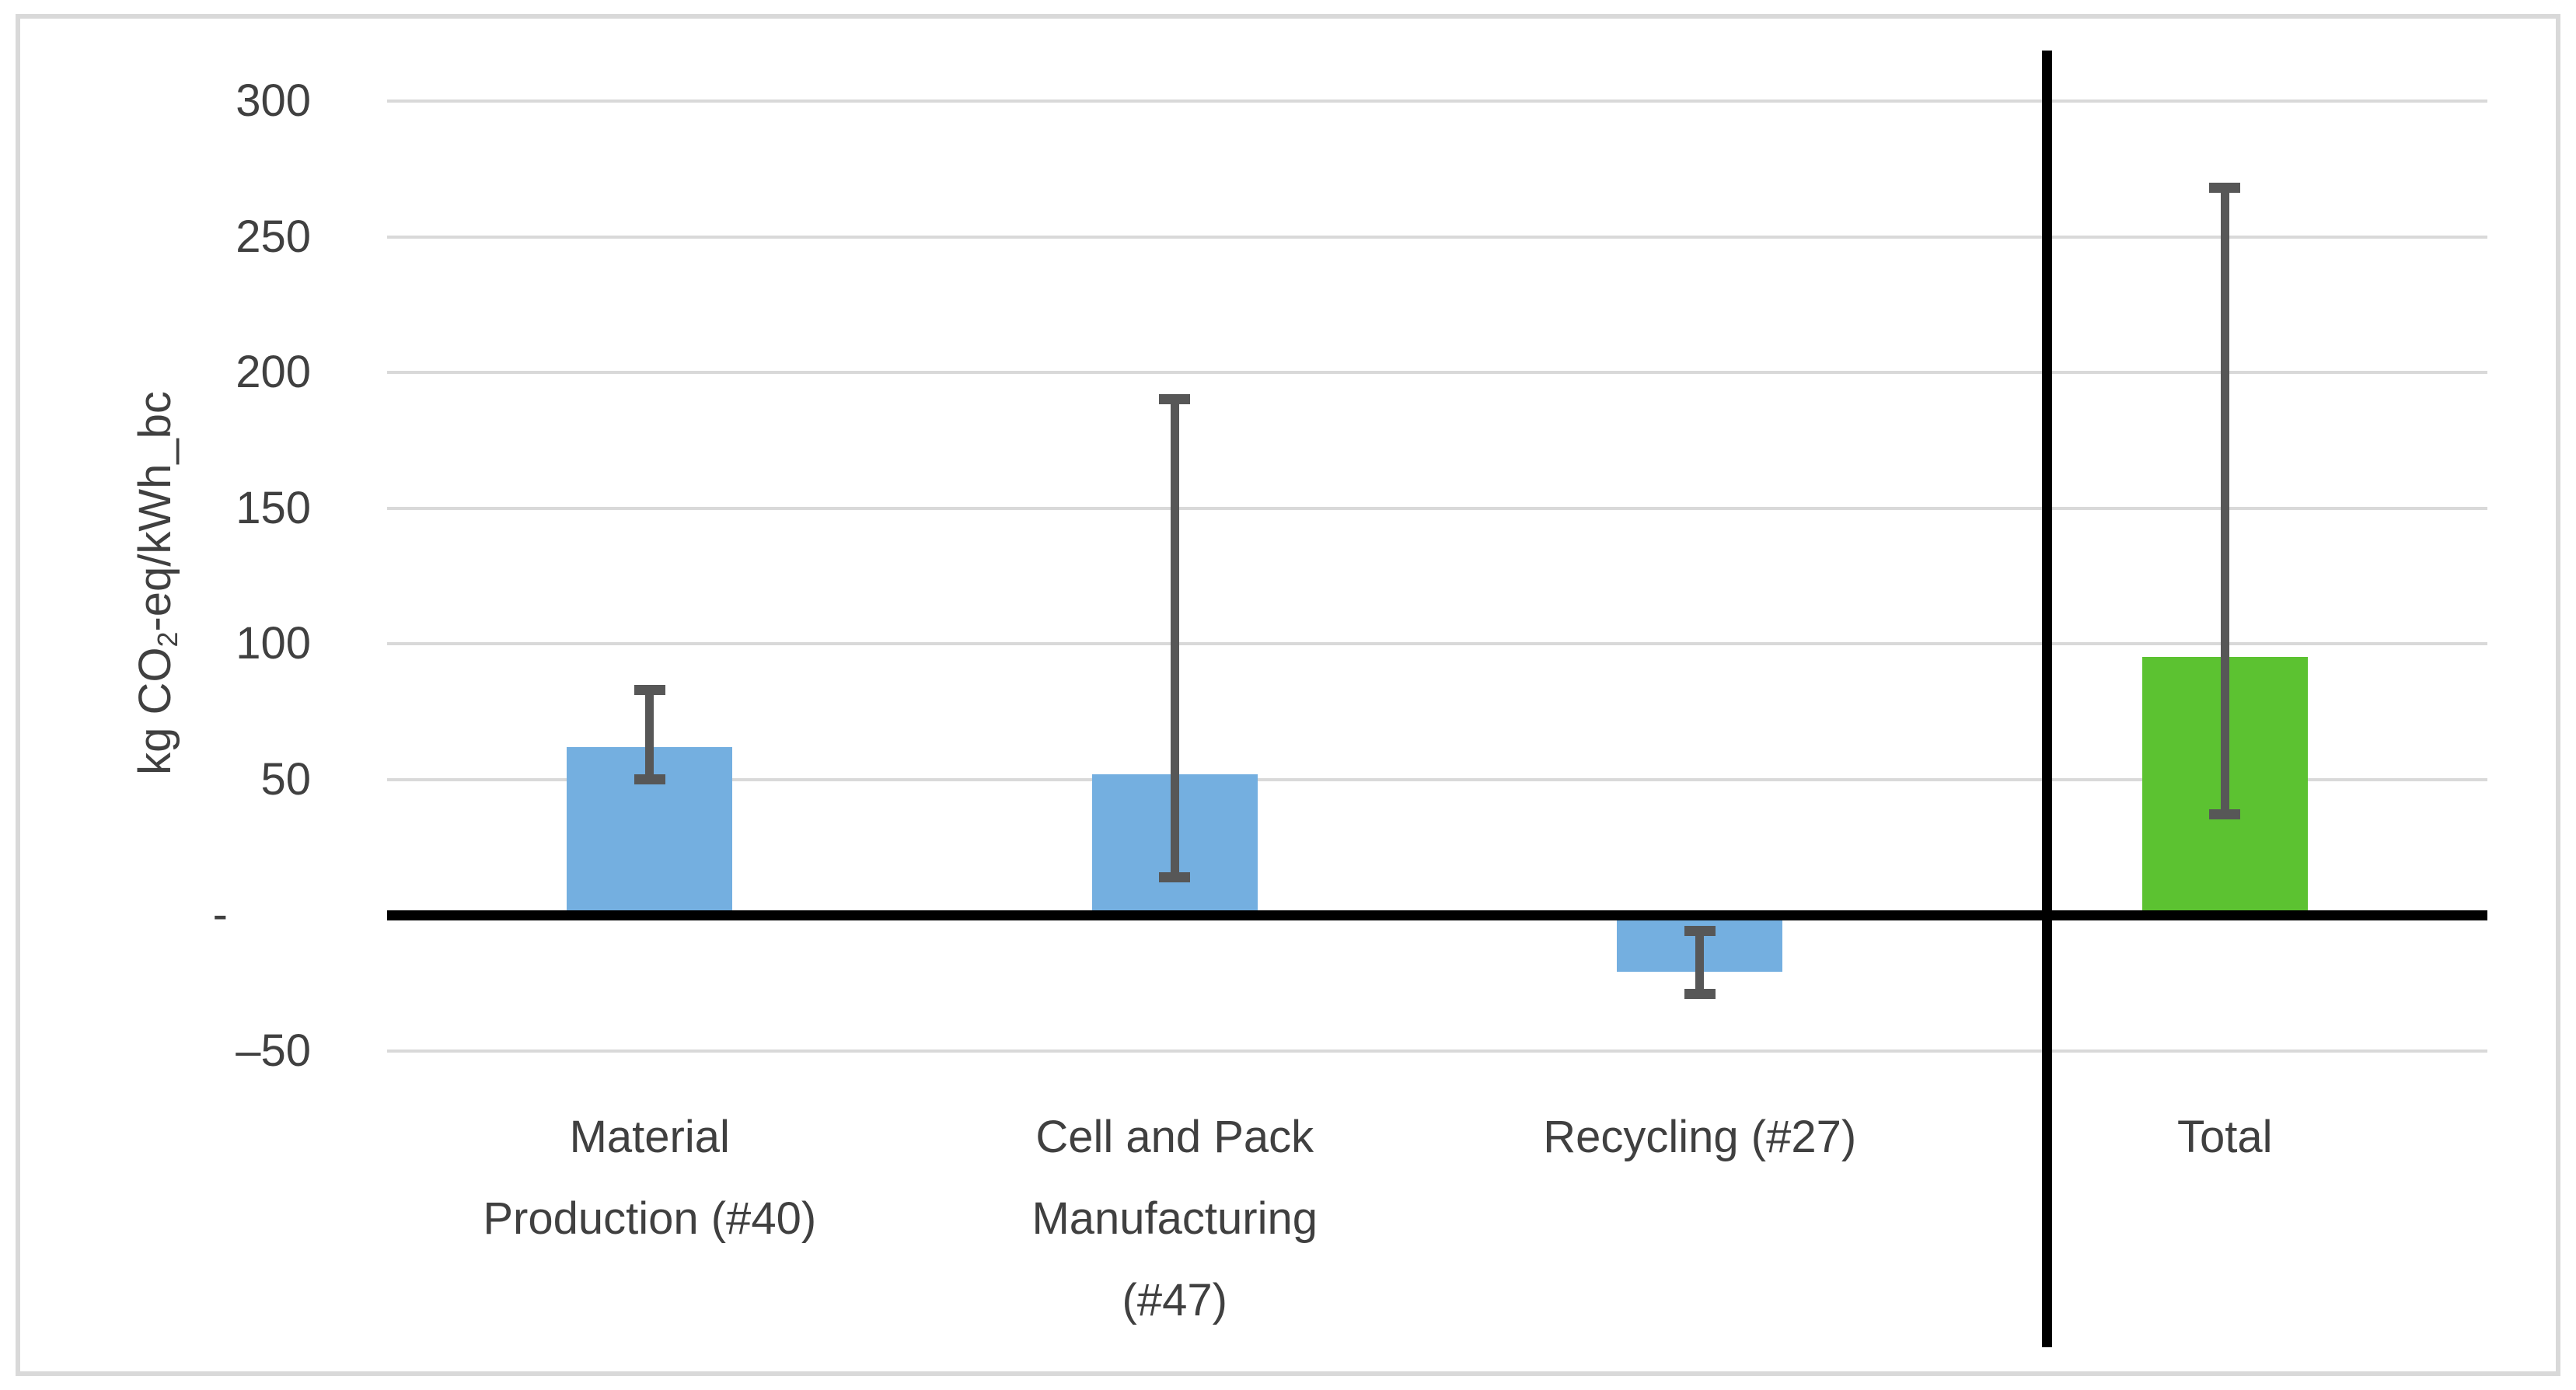  I want to click on error-bar-cap-bottom-total, so click(2225, 814).